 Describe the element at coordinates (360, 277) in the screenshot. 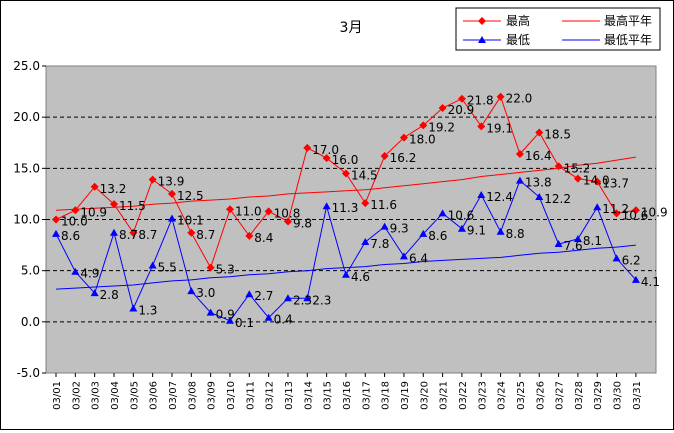

I see `min-data-label: 4.6` at that location.